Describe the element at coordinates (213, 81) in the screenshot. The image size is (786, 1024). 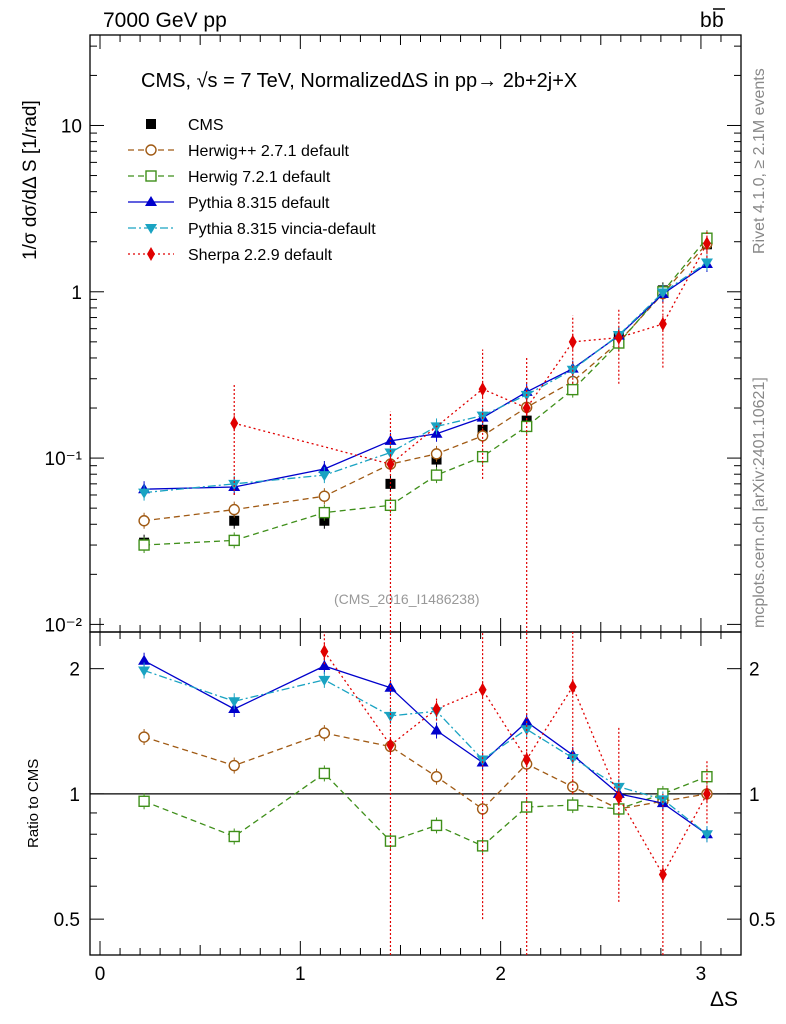
I see `title-s: s` at that location.